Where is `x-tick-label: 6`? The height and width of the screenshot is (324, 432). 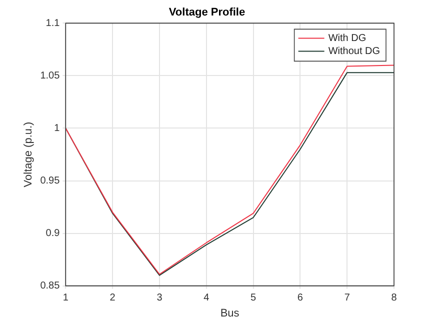
x-tick-label: 6 is located at coordinates (300, 298).